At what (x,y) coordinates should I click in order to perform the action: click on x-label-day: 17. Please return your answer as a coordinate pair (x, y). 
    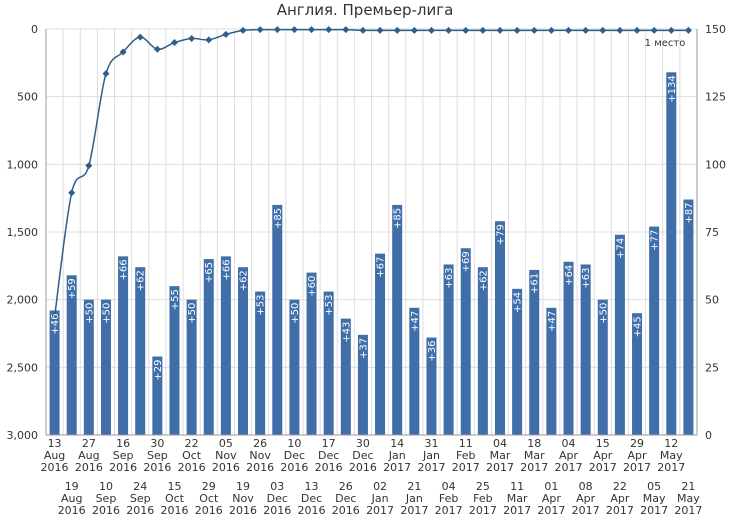
    Looking at the image, I should click on (329, 443).